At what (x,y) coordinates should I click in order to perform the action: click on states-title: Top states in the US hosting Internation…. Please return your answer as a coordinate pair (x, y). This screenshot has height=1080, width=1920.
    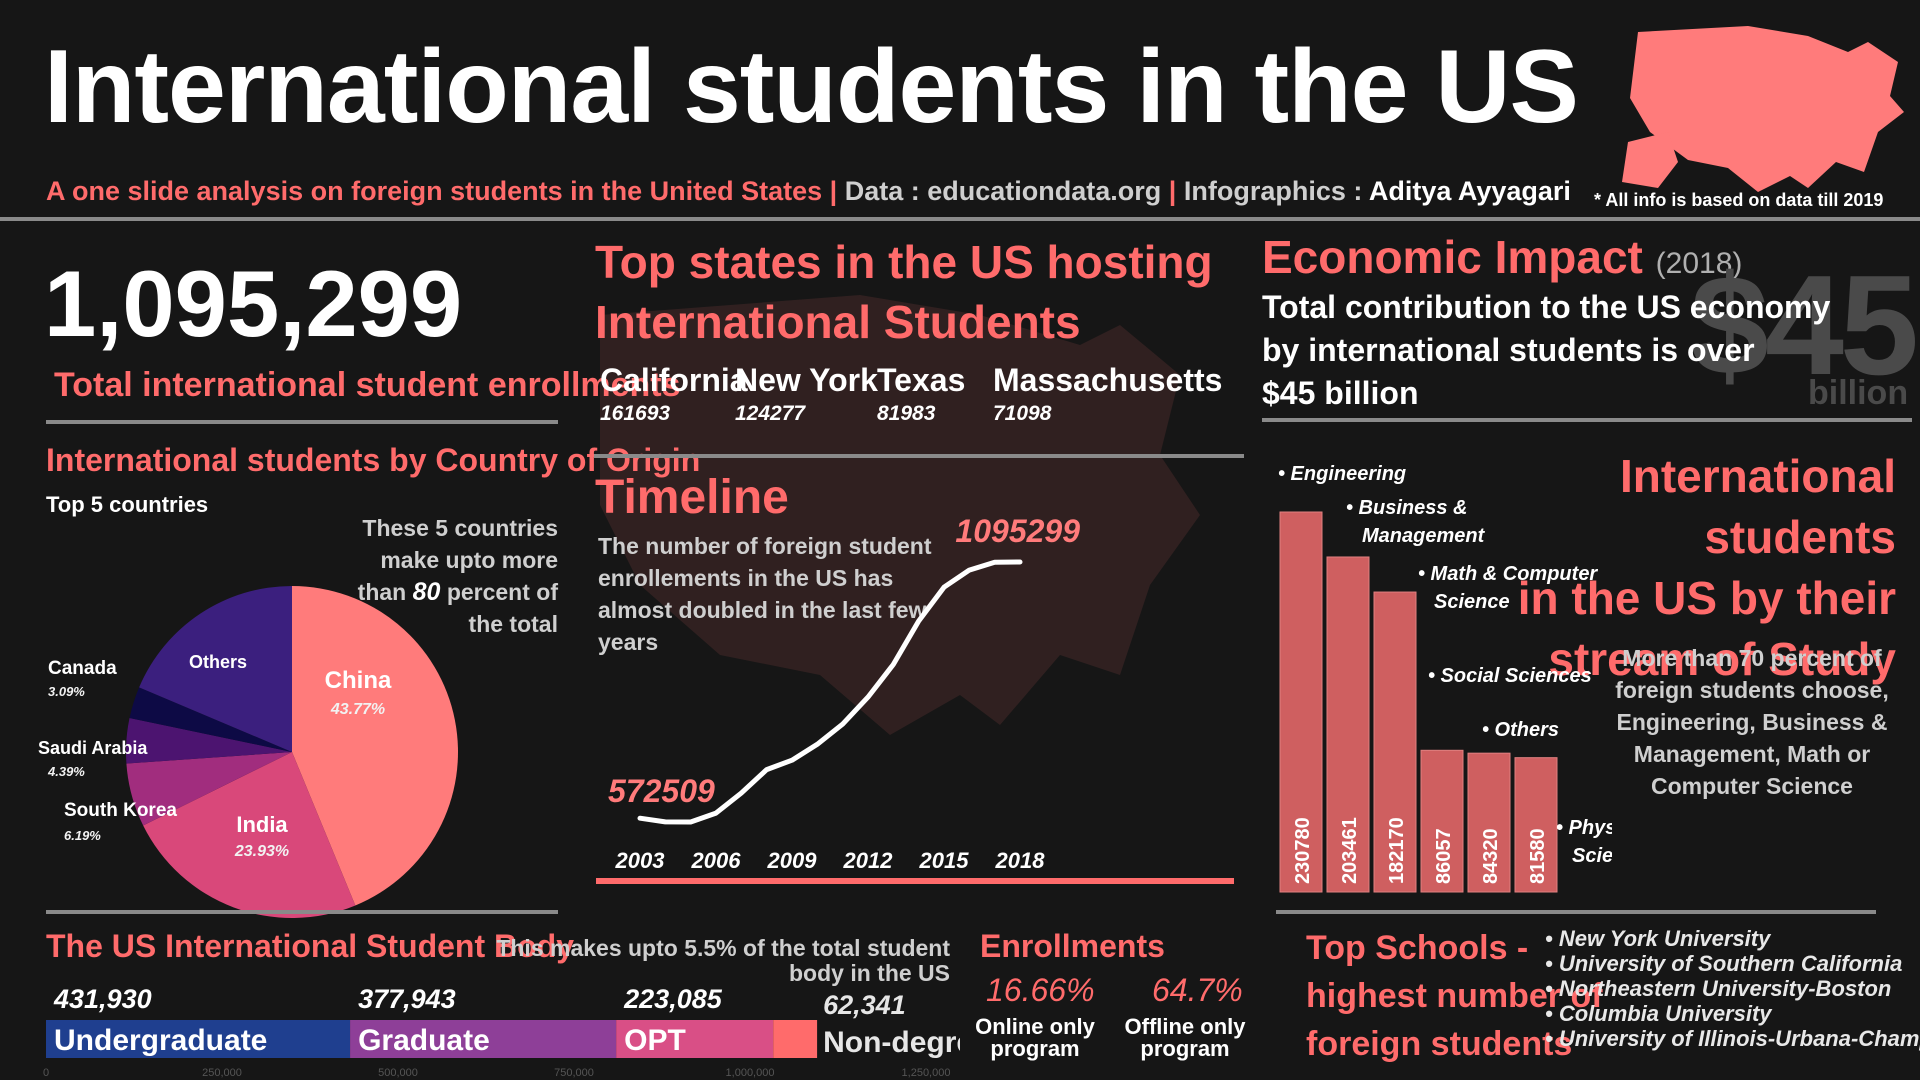
    Looking at the image, I should click on (904, 292).